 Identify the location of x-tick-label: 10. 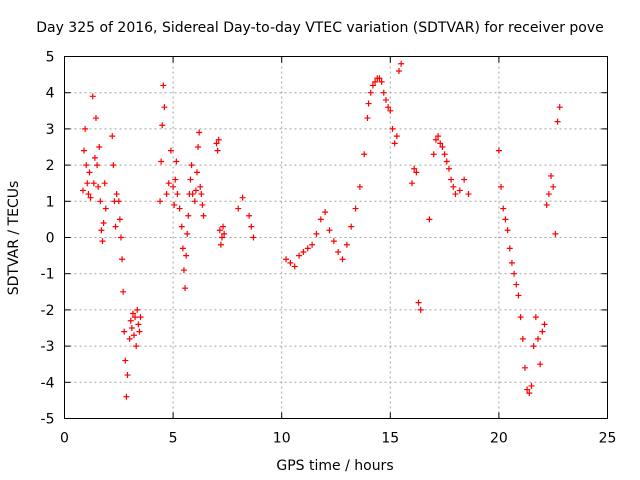
(282, 439).